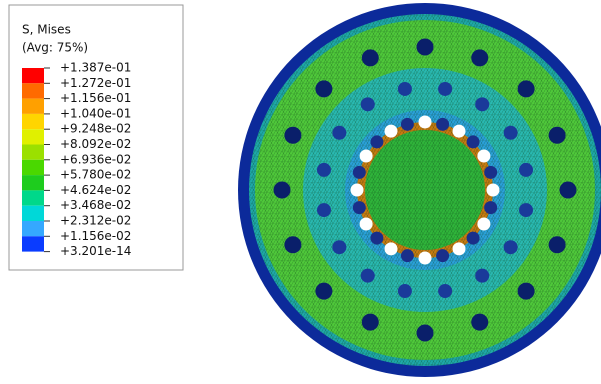  What do you see at coordinates (95, 68) in the screenshot?
I see `legend-label: +1.387e-01` at bounding box center [95, 68].